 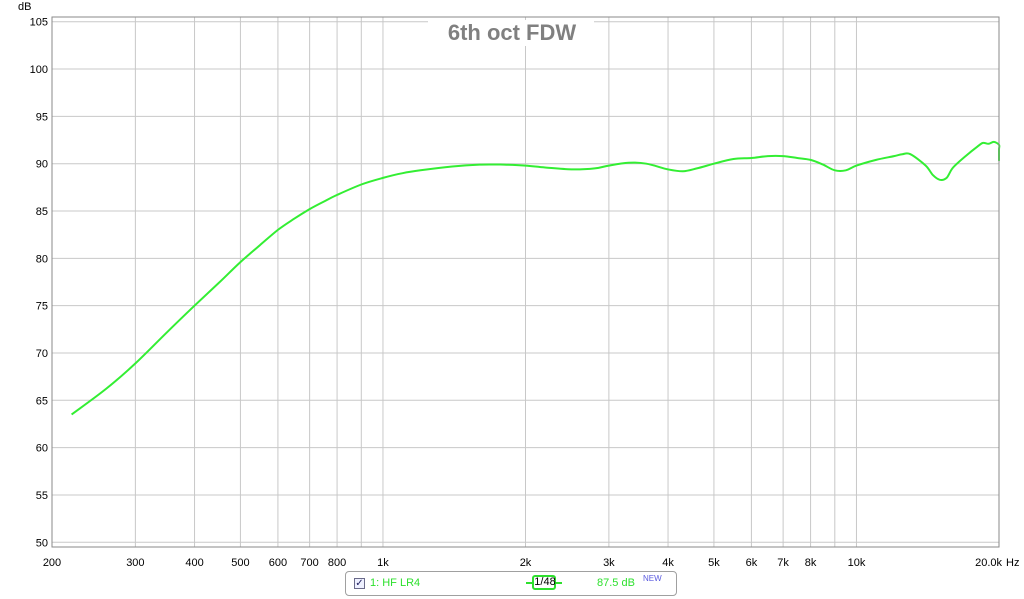 I want to click on new-badge: NEW, so click(x=652, y=578).